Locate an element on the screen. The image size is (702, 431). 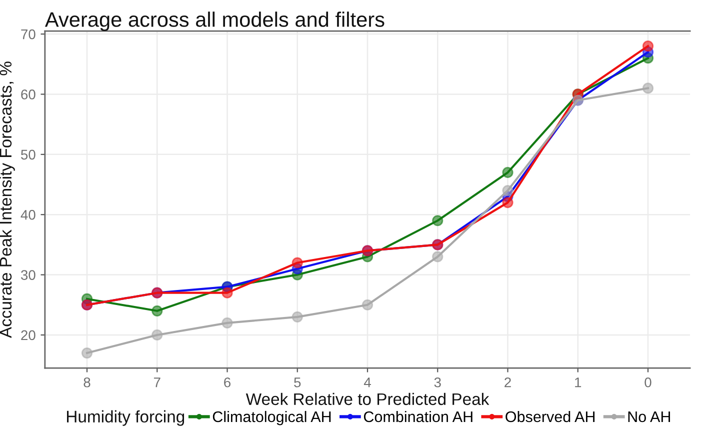
y-tick-label: 70 is located at coordinates (28, 34).